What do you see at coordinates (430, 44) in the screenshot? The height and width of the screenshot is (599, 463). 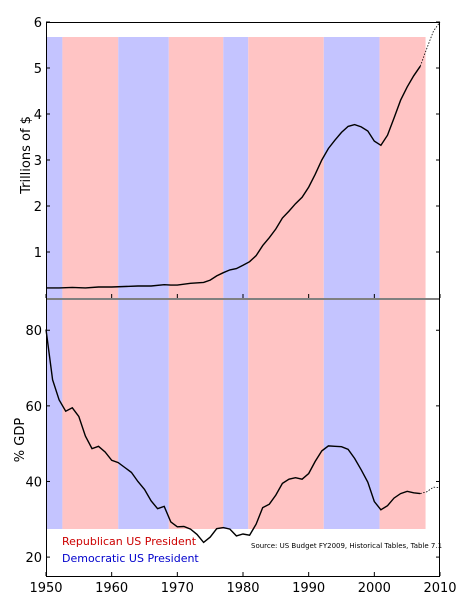 I see `projection-line-trillions` at bounding box center [430, 44].